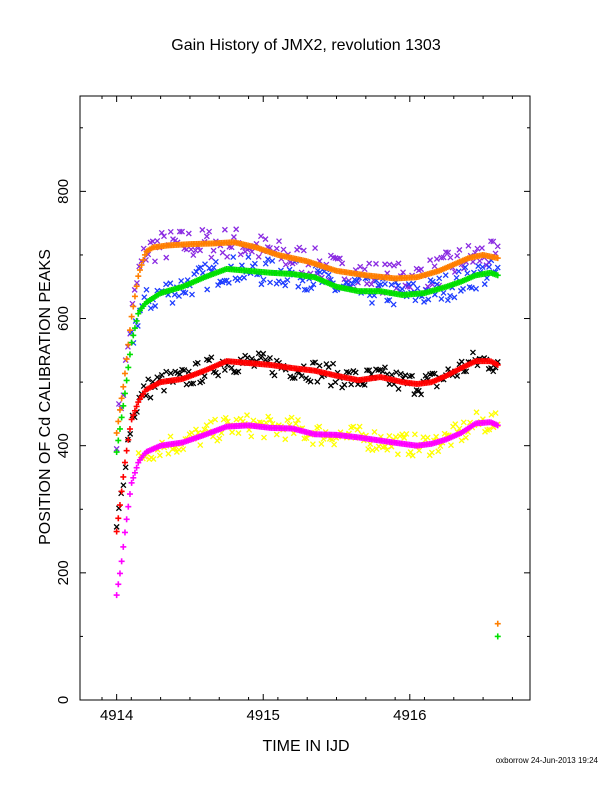 This screenshot has height=792, width=612. What do you see at coordinates (306, 746) in the screenshot?
I see `x-axis-label: TIME IN IJD` at bounding box center [306, 746].